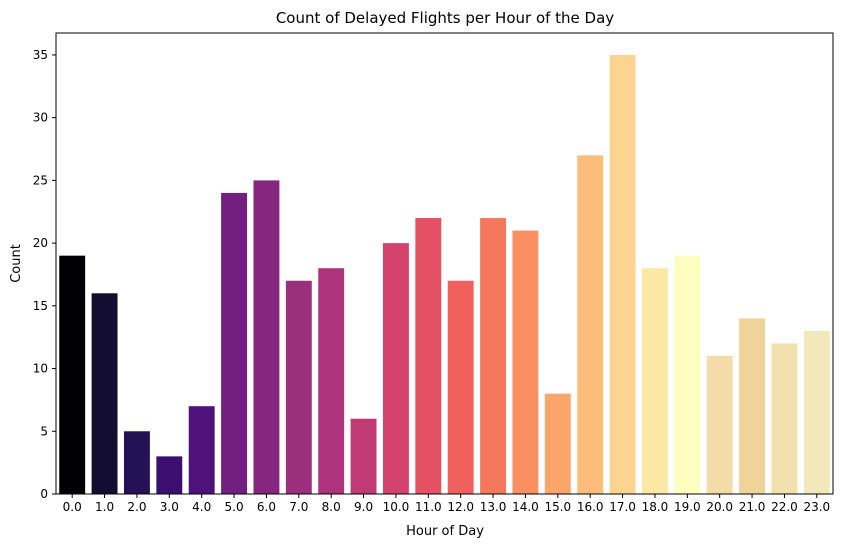 The height and width of the screenshot is (551, 841). I want to click on bar-23.0, so click(816, 412).